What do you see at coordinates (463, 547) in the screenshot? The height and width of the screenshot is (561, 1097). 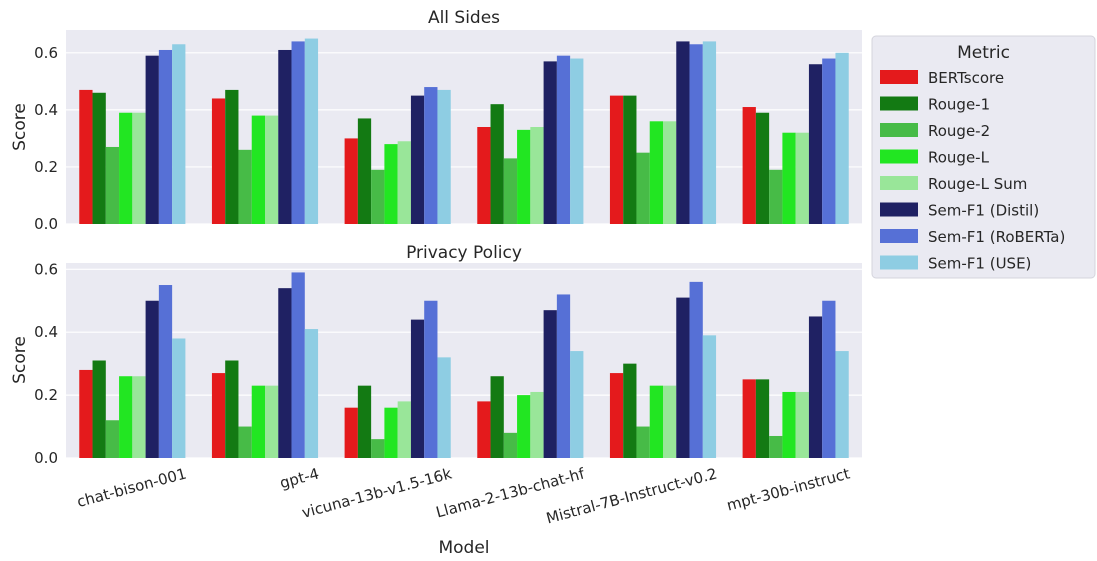 I see `x-axis-label: Model` at bounding box center [463, 547].